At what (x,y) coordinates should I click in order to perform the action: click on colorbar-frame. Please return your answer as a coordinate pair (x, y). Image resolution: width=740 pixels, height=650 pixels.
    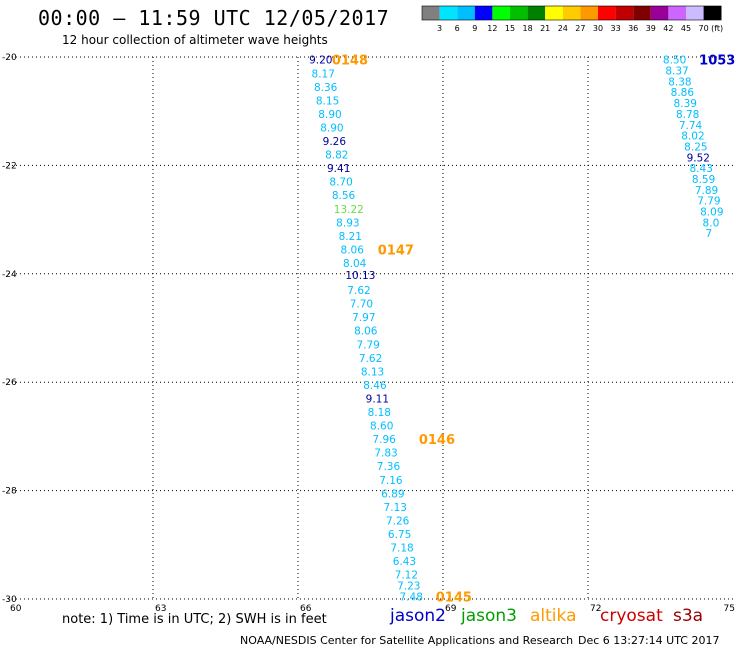
    Looking at the image, I should click on (571, 13).